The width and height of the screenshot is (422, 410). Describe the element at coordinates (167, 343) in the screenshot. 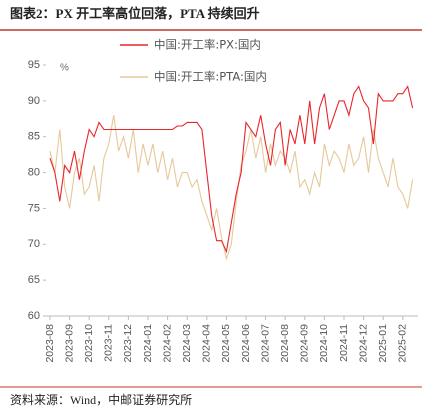

I see `x-tick-label: 2024-02` at that location.